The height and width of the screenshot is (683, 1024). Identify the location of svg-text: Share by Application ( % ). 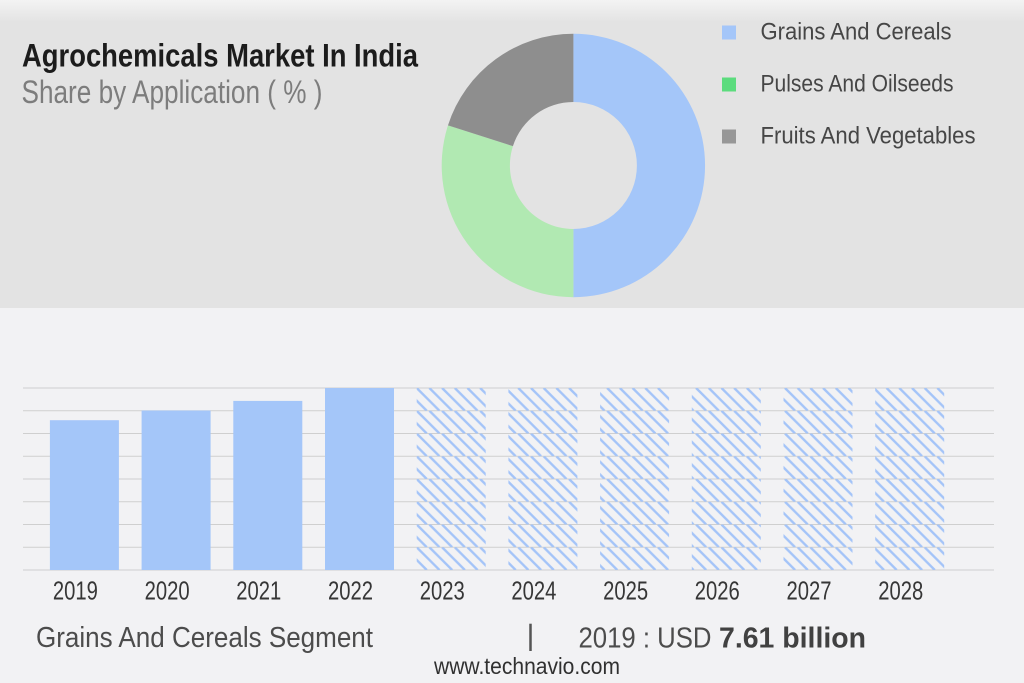
(172, 92).